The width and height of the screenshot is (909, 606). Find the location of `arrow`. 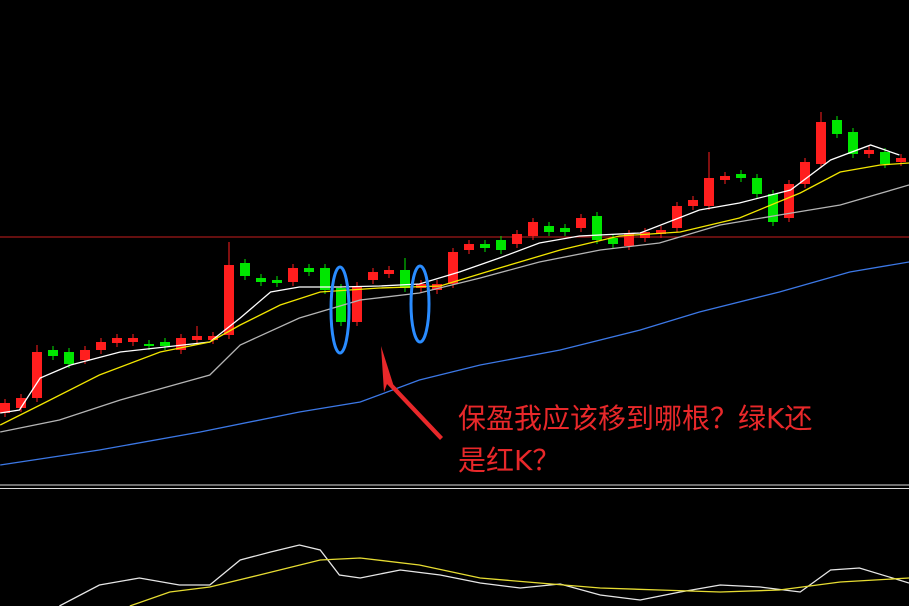

arrow is located at coordinates (412, 393).